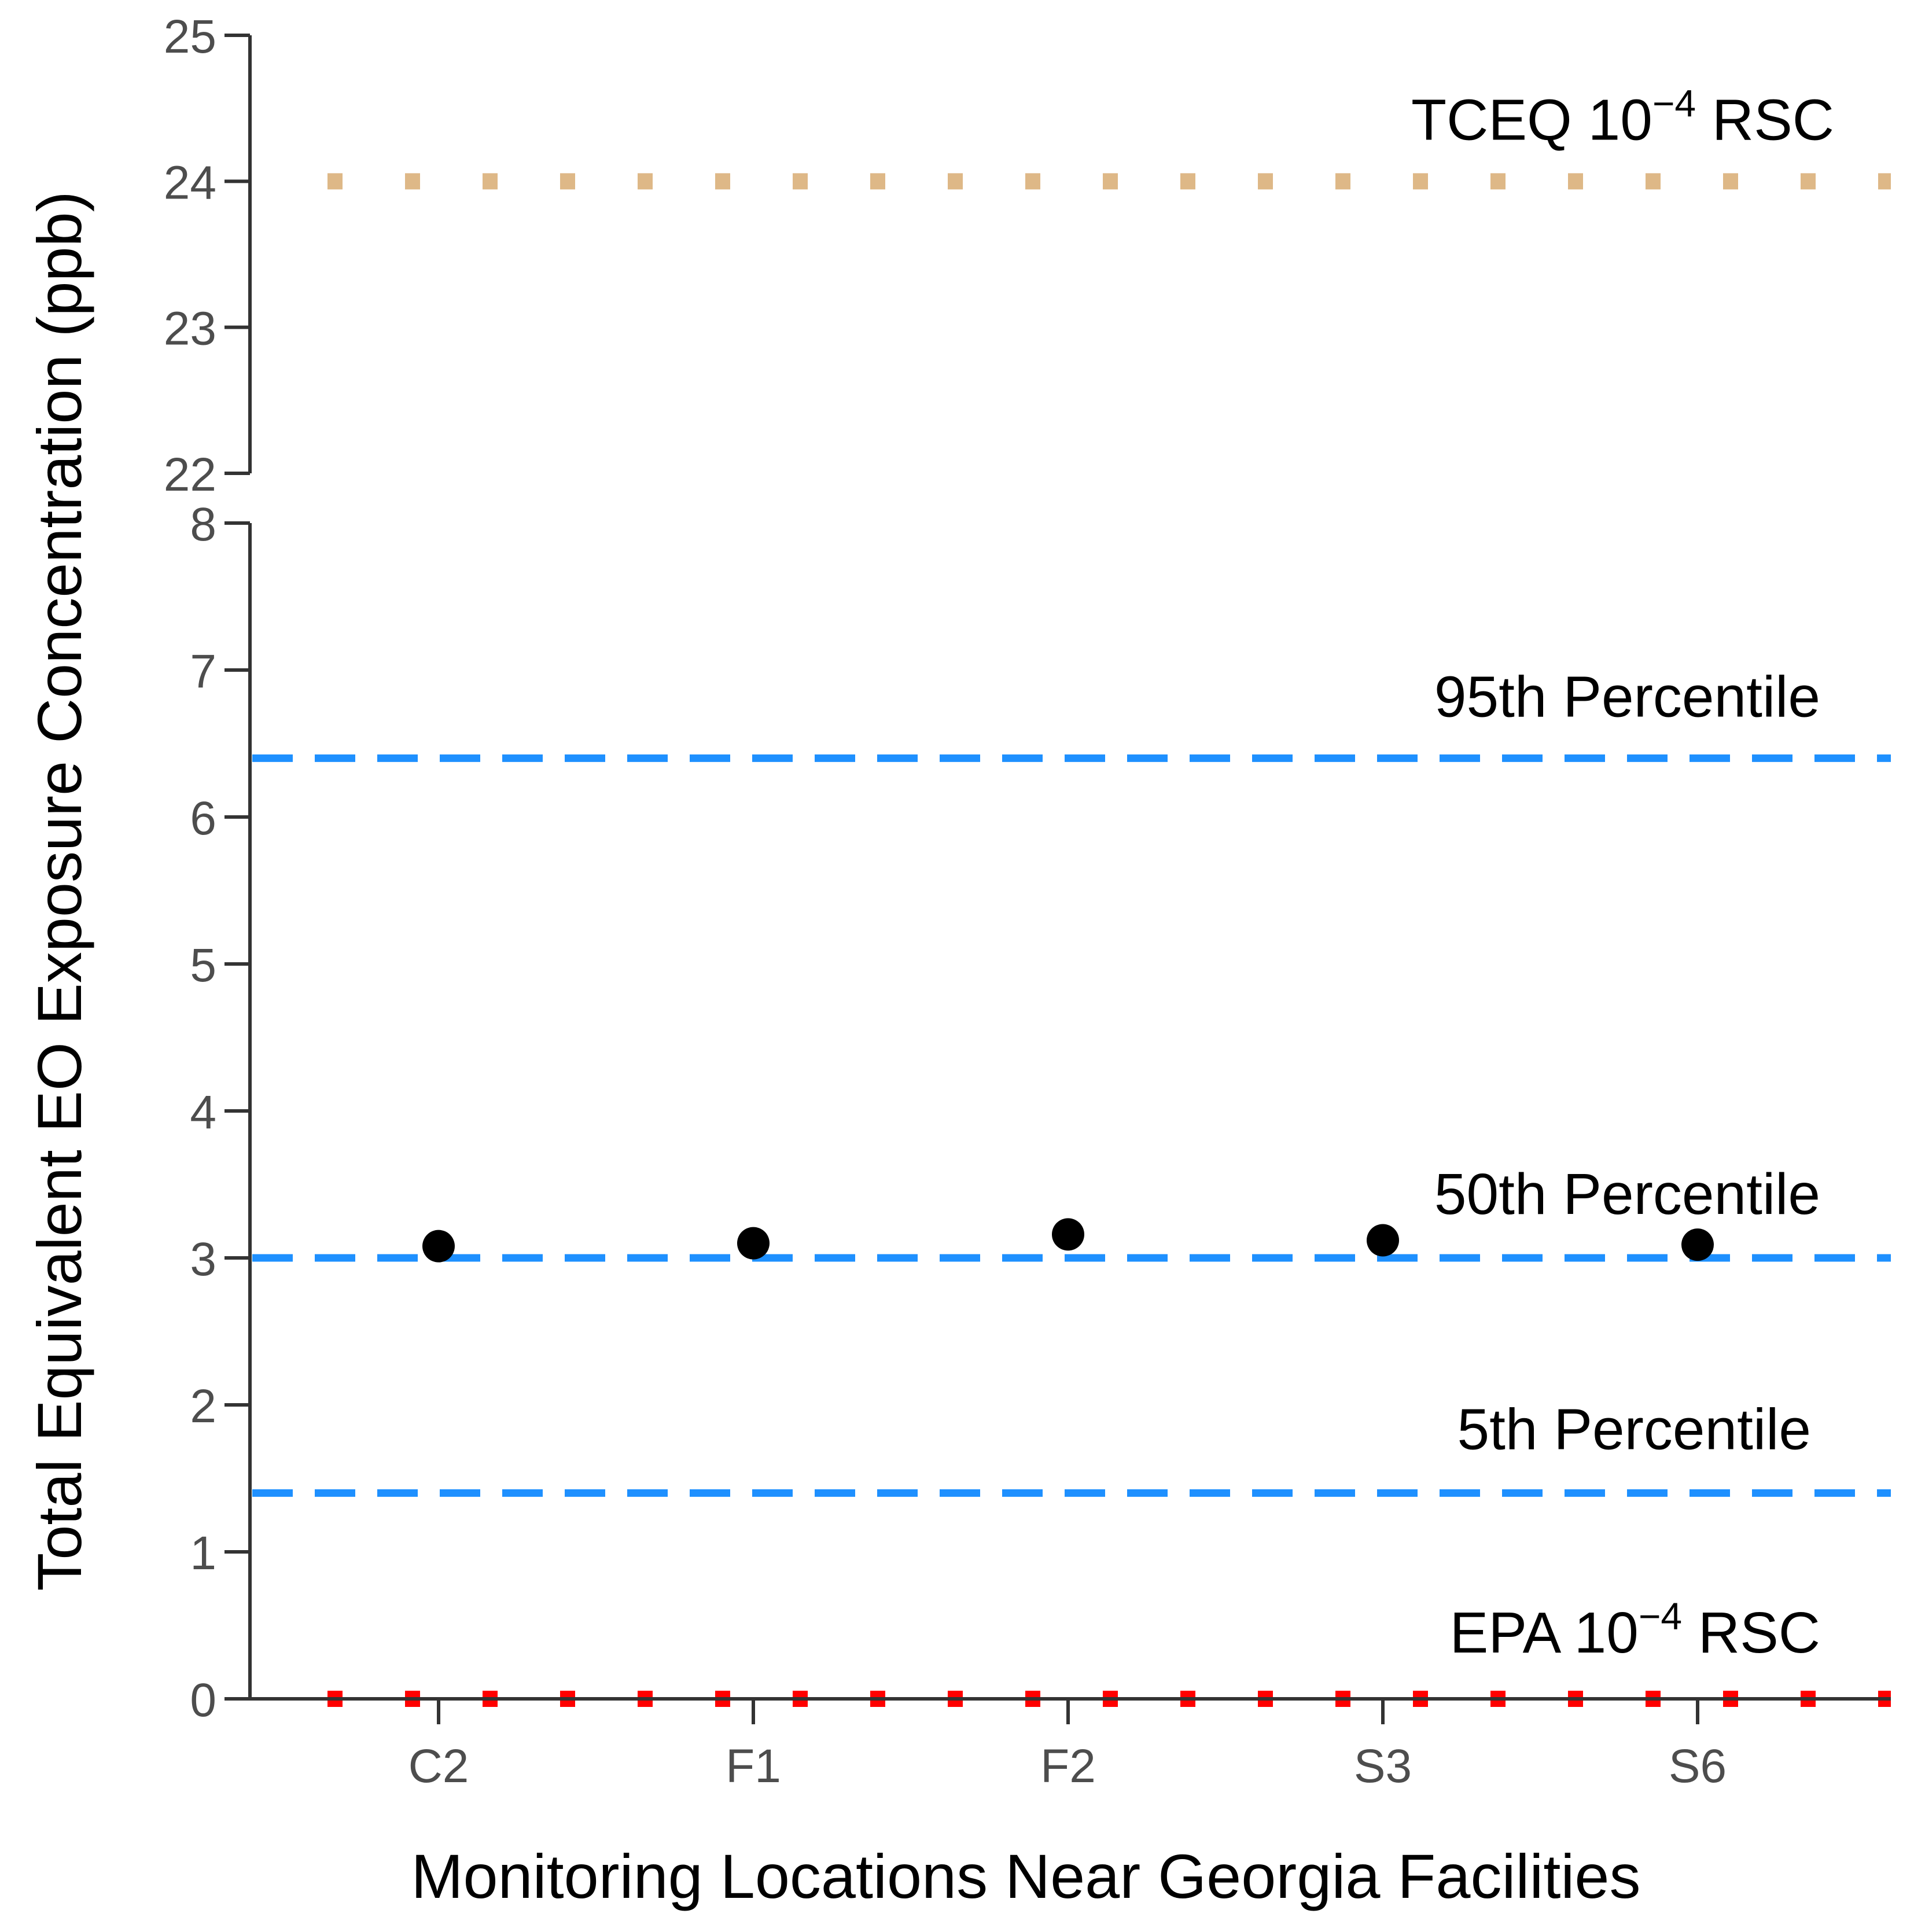 The image size is (1914, 1932). Describe the element at coordinates (438, 1246) in the screenshot. I see `data-point-C2` at that location.